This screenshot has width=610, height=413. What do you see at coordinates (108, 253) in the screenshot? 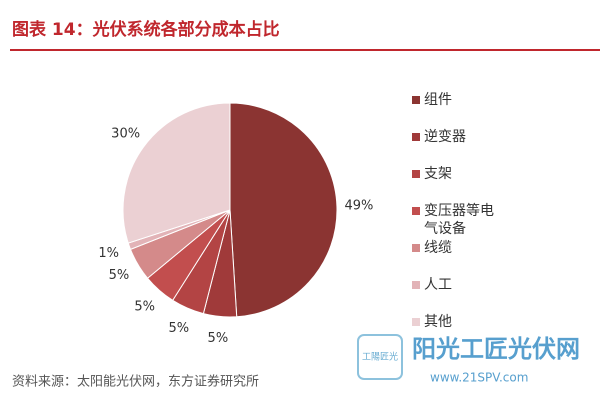
I see `data-label: 1%` at bounding box center [108, 253].